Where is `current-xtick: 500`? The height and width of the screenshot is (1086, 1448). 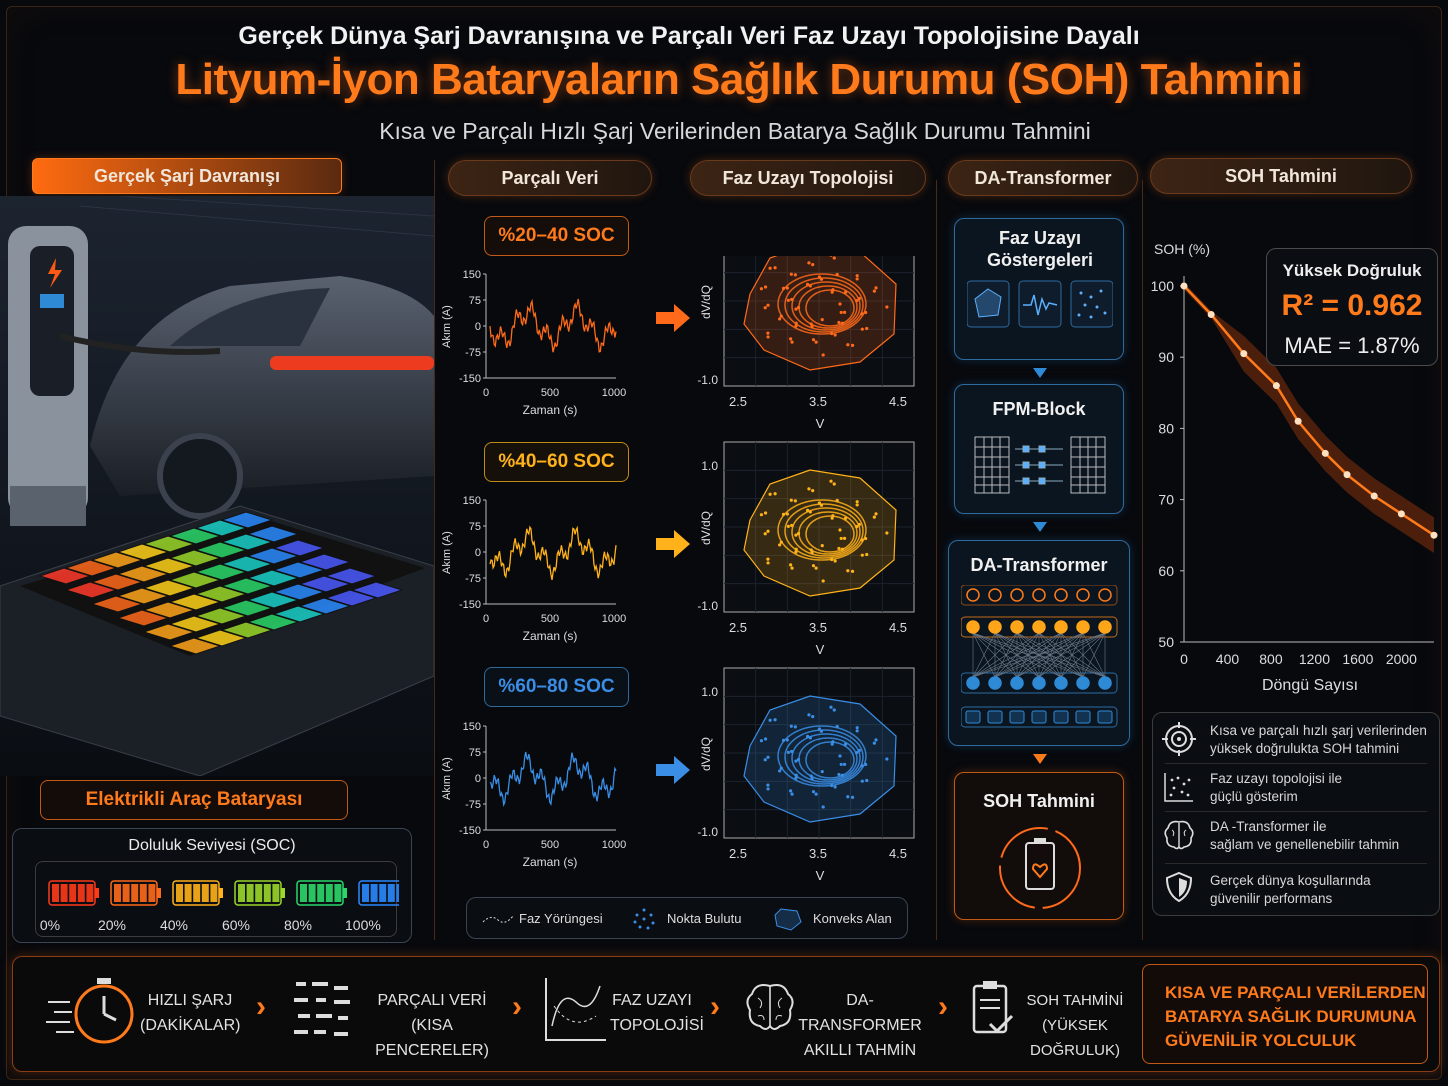
current-xtick: 500 is located at coordinates (550, 845).